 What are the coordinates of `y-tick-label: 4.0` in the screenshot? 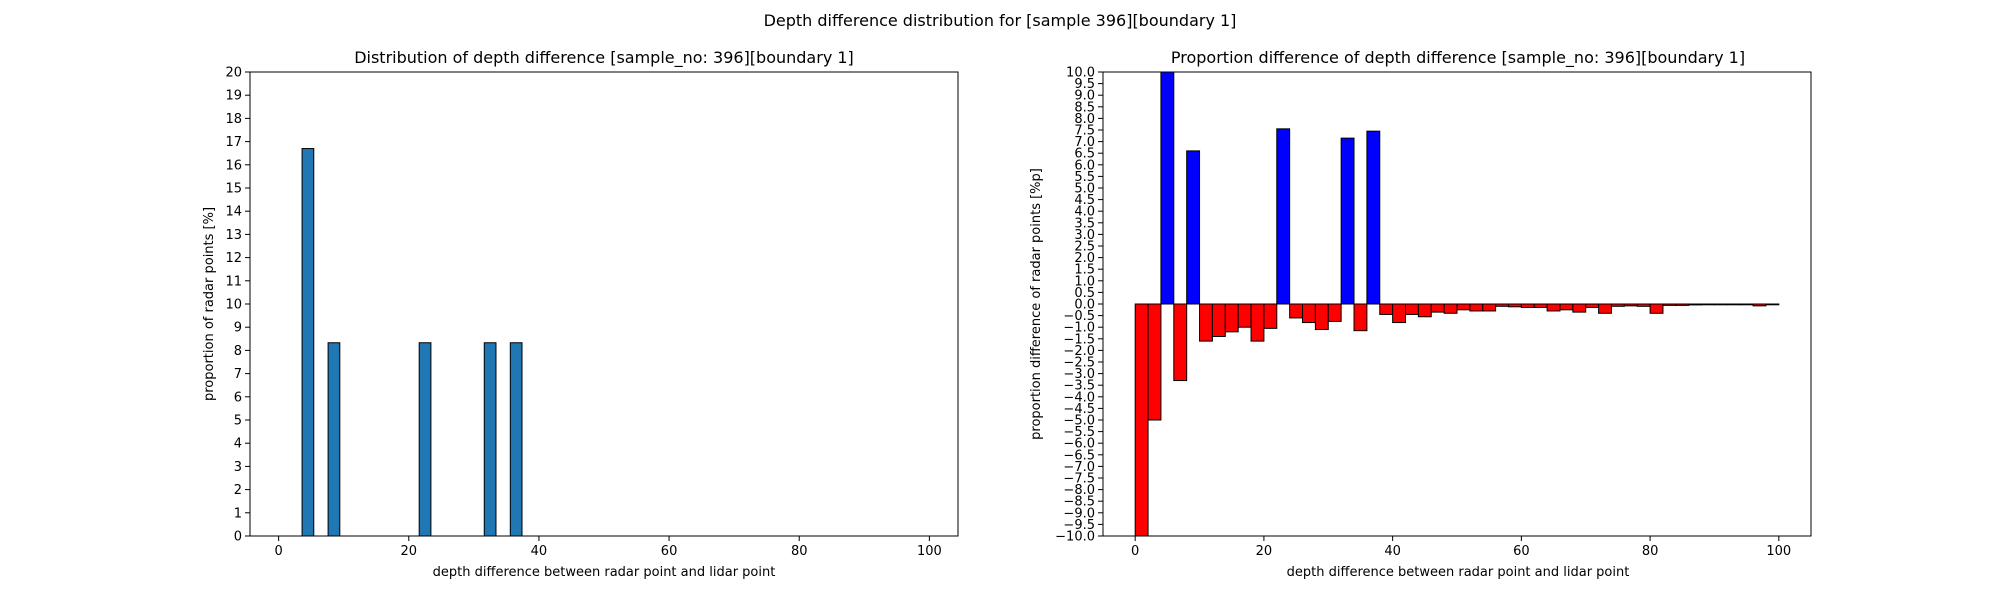 It's located at (1084, 212).